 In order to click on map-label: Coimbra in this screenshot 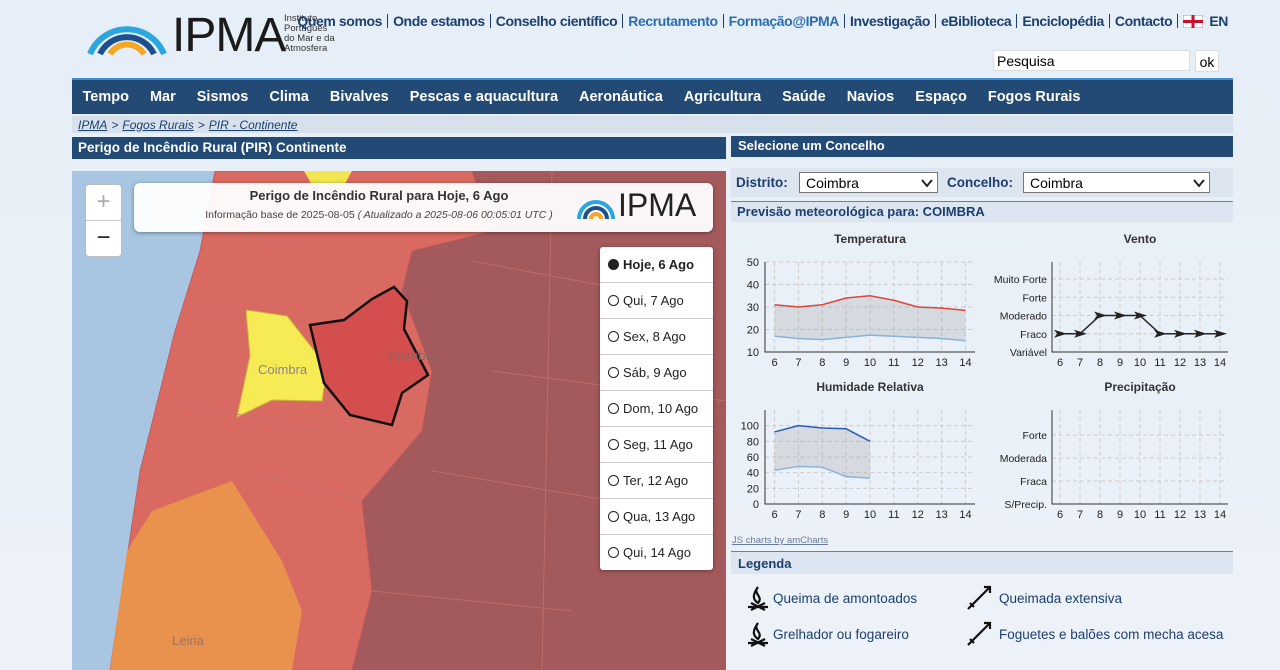, I will do `click(413, 355)`.